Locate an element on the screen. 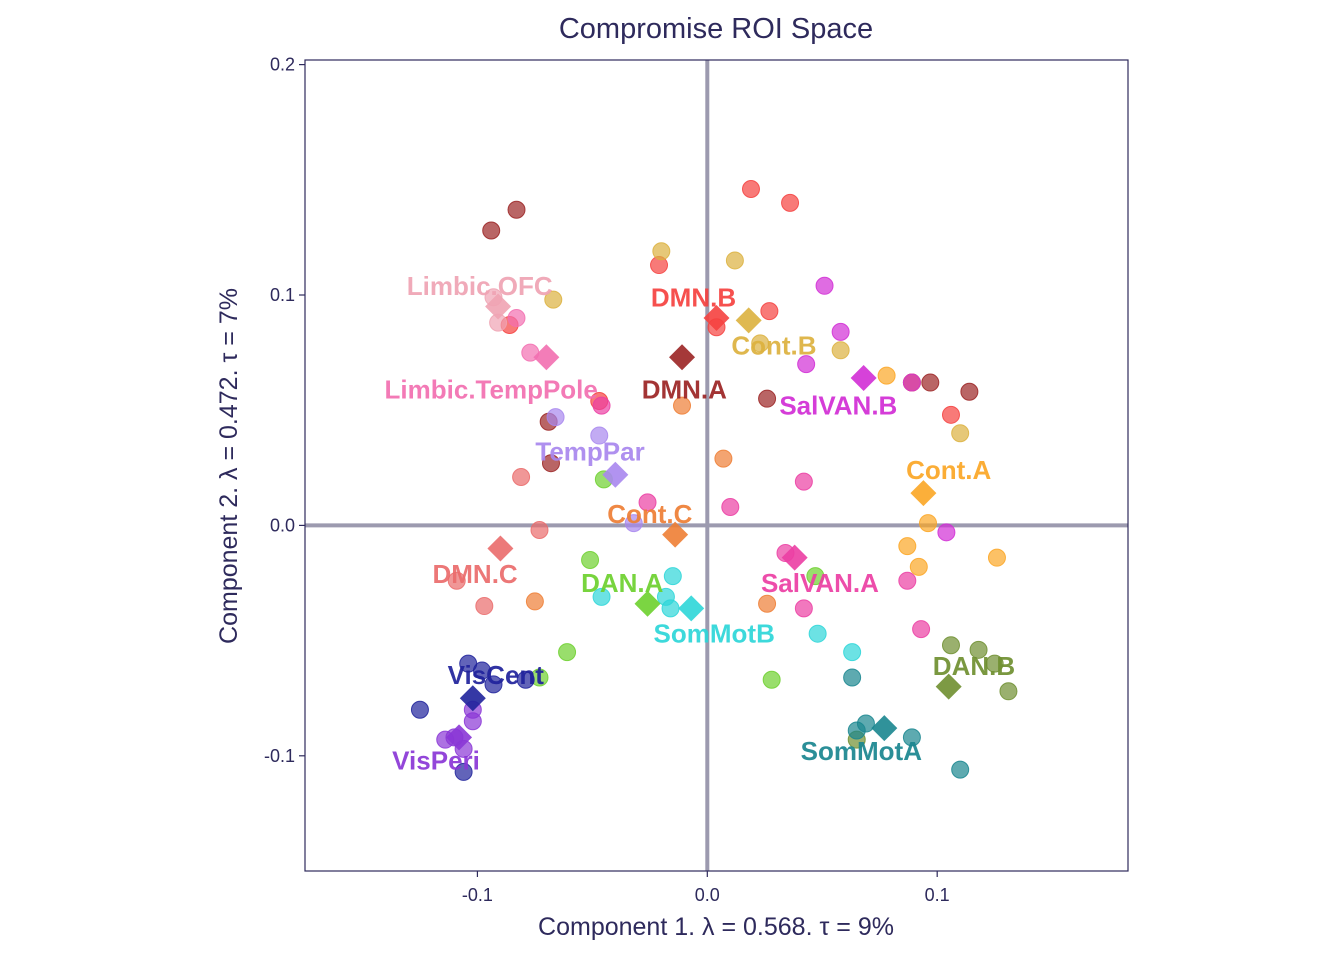  label-cont-a: Cont.A is located at coordinates (948, 470).